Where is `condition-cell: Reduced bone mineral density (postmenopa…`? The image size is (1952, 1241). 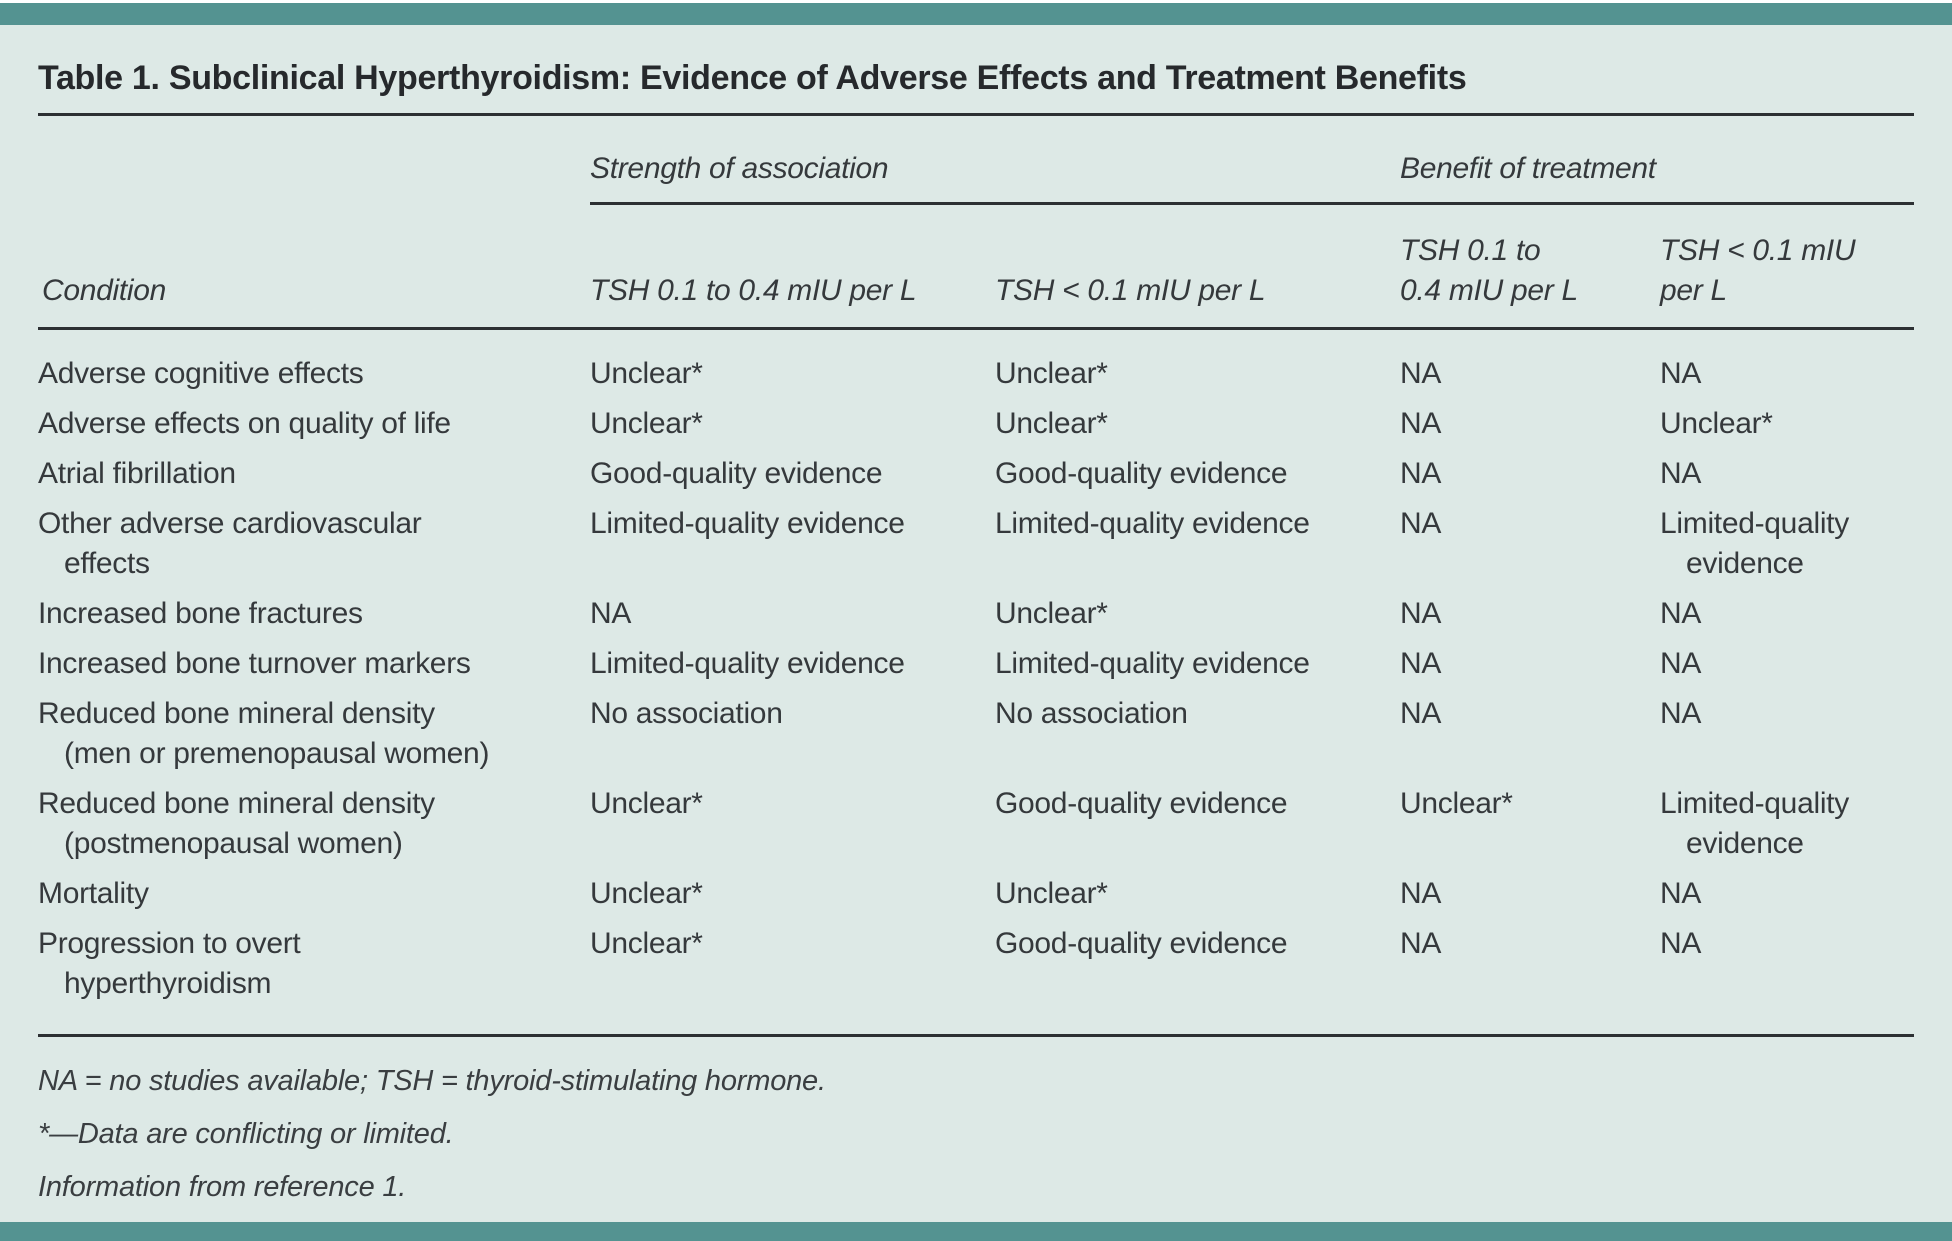 condition-cell: Reduced bone mineral density (postmenopa… is located at coordinates (236, 823).